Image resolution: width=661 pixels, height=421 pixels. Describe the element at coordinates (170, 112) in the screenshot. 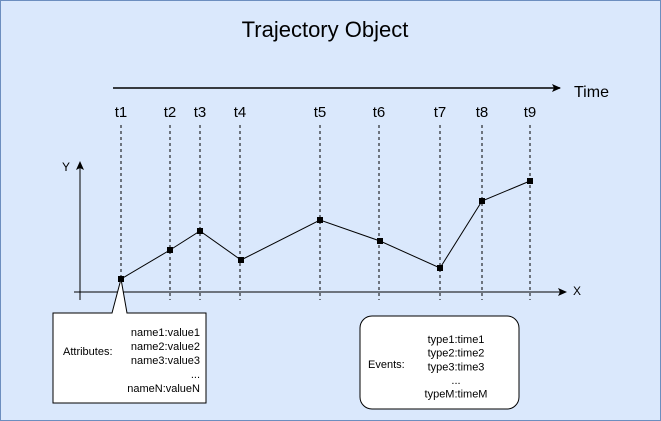

I see `time-tick: t2` at that location.